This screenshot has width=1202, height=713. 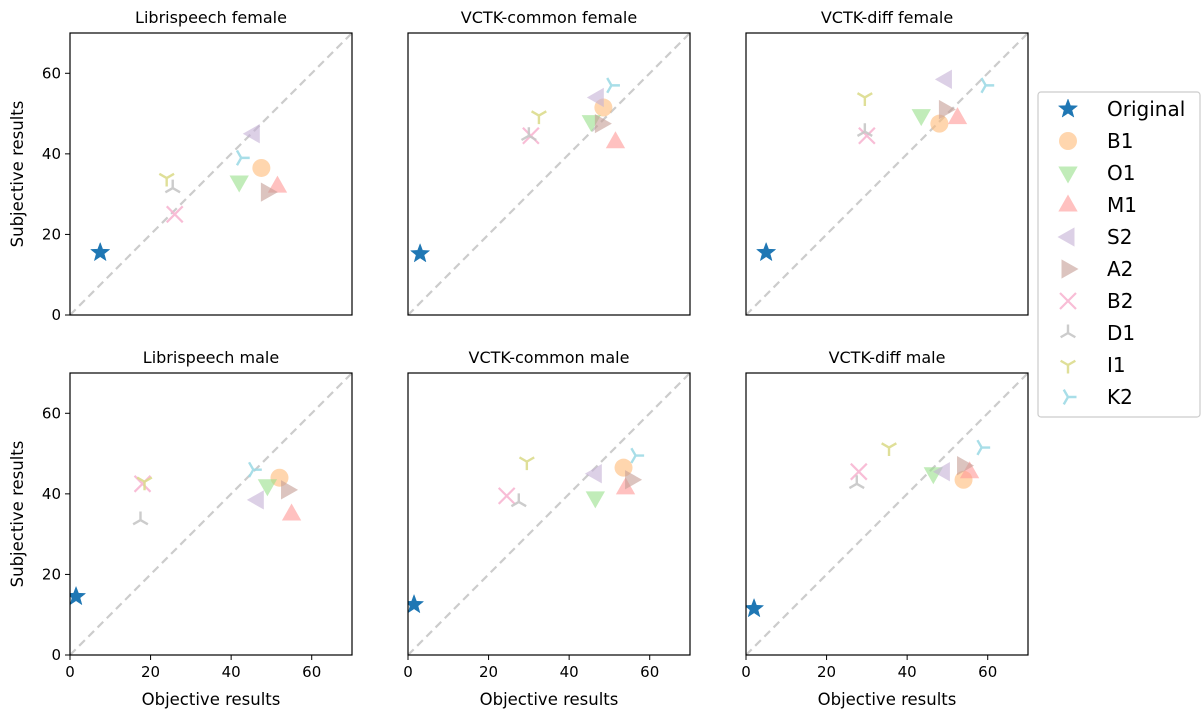 I want to click on legend-label: Original, so click(x=1146, y=109).